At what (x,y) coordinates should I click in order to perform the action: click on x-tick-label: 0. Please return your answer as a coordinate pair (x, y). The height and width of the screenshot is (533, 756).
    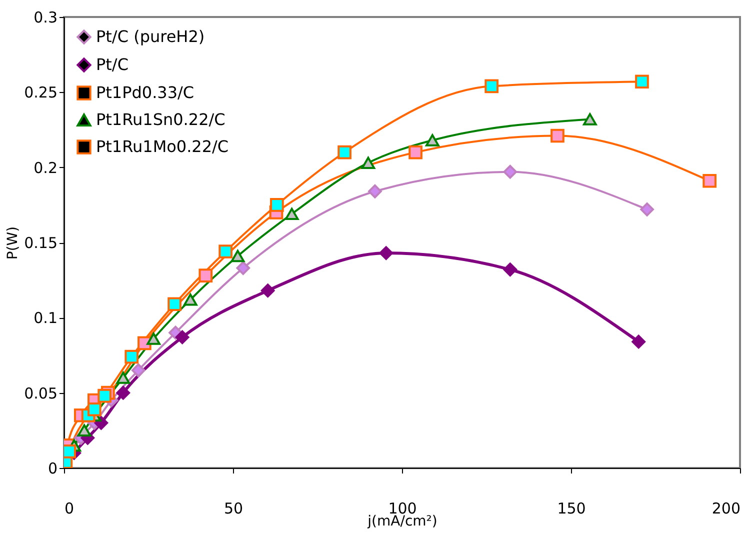
    Looking at the image, I should click on (69, 509).